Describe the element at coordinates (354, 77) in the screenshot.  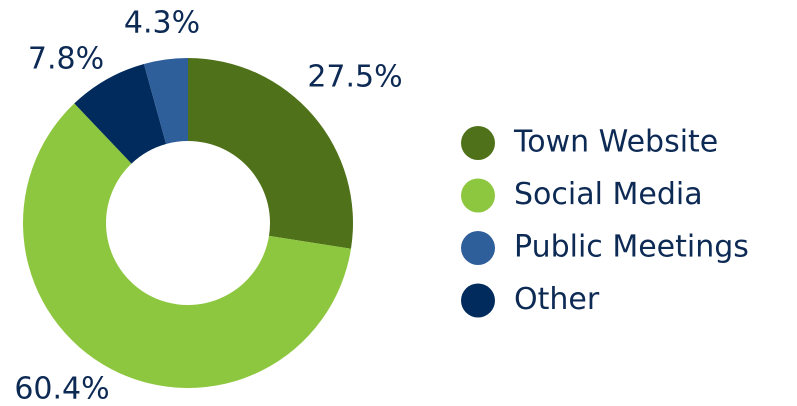
I see `data-label: 27.5%` at that location.